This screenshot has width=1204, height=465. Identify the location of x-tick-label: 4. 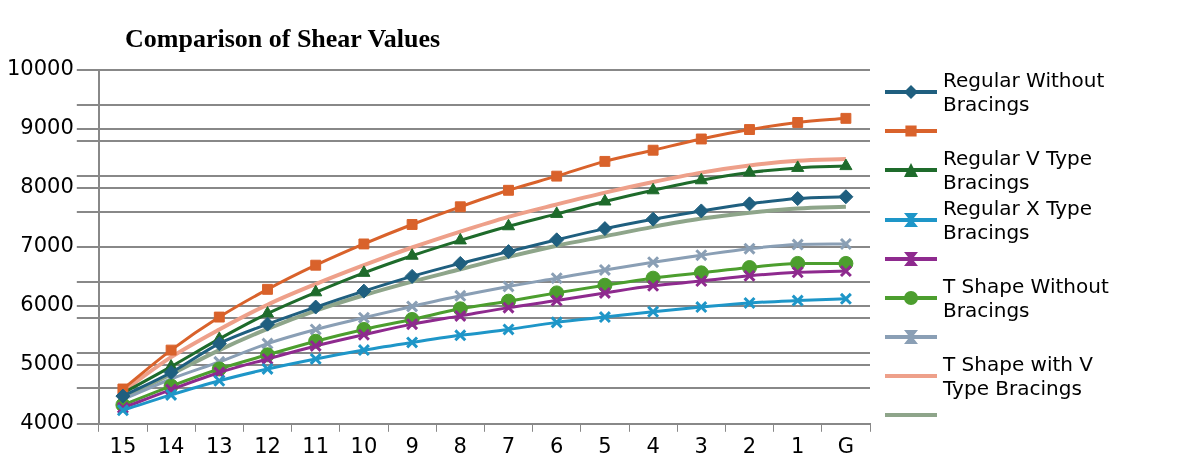
(653, 445).